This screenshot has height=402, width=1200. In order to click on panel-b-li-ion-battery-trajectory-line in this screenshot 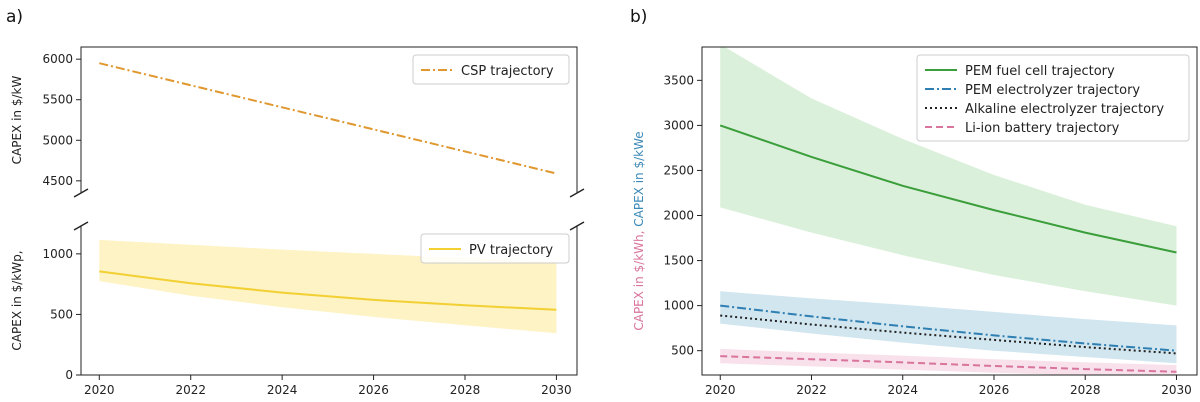, I will do `click(948, 364)`.